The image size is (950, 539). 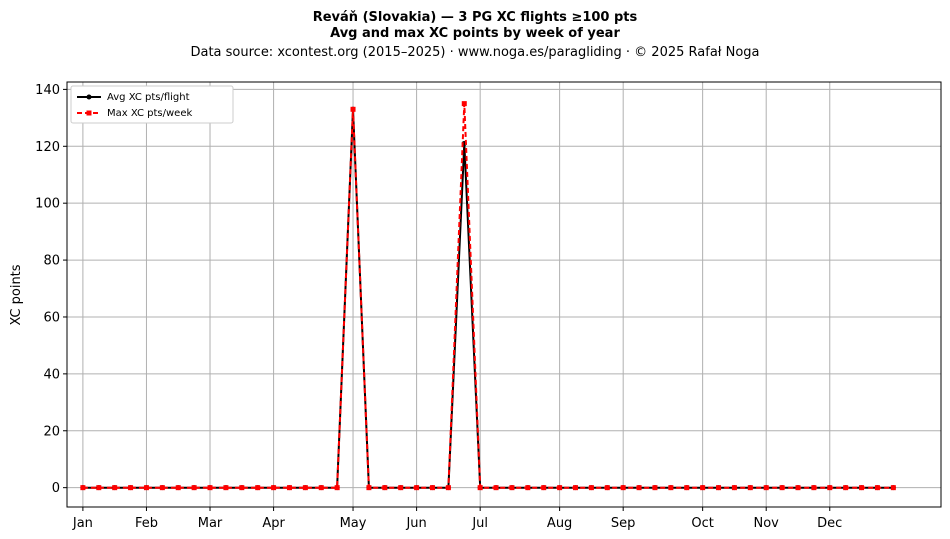 I want to click on legend-marker-avg, so click(x=89, y=97).